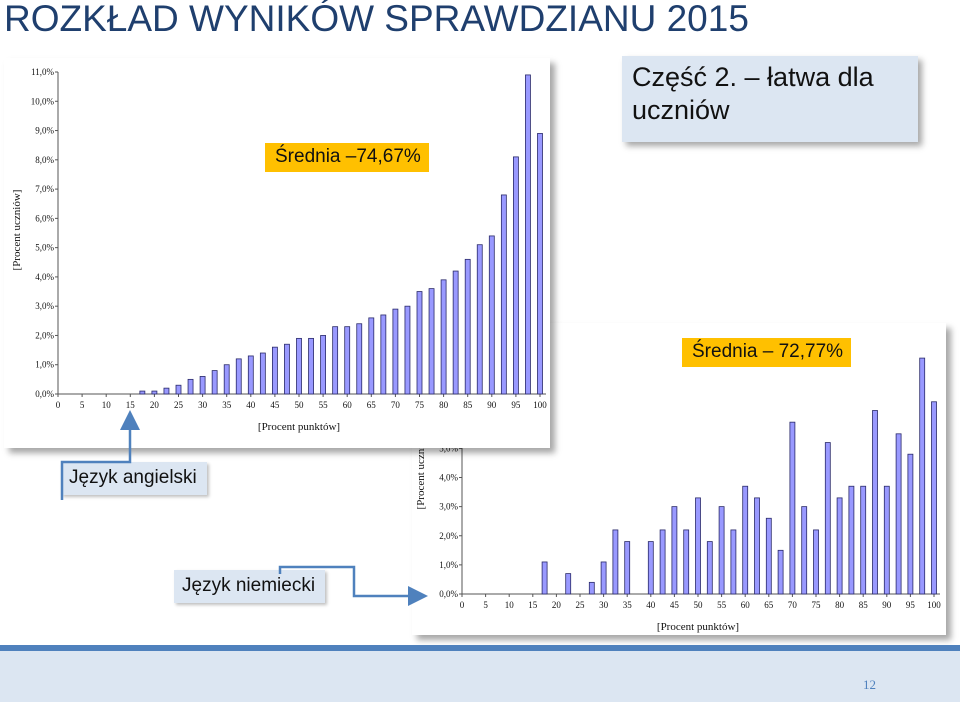 The height and width of the screenshot is (702, 960). What do you see at coordinates (131, 405) in the screenshot?
I see `x-tick-label: 15` at bounding box center [131, 405].